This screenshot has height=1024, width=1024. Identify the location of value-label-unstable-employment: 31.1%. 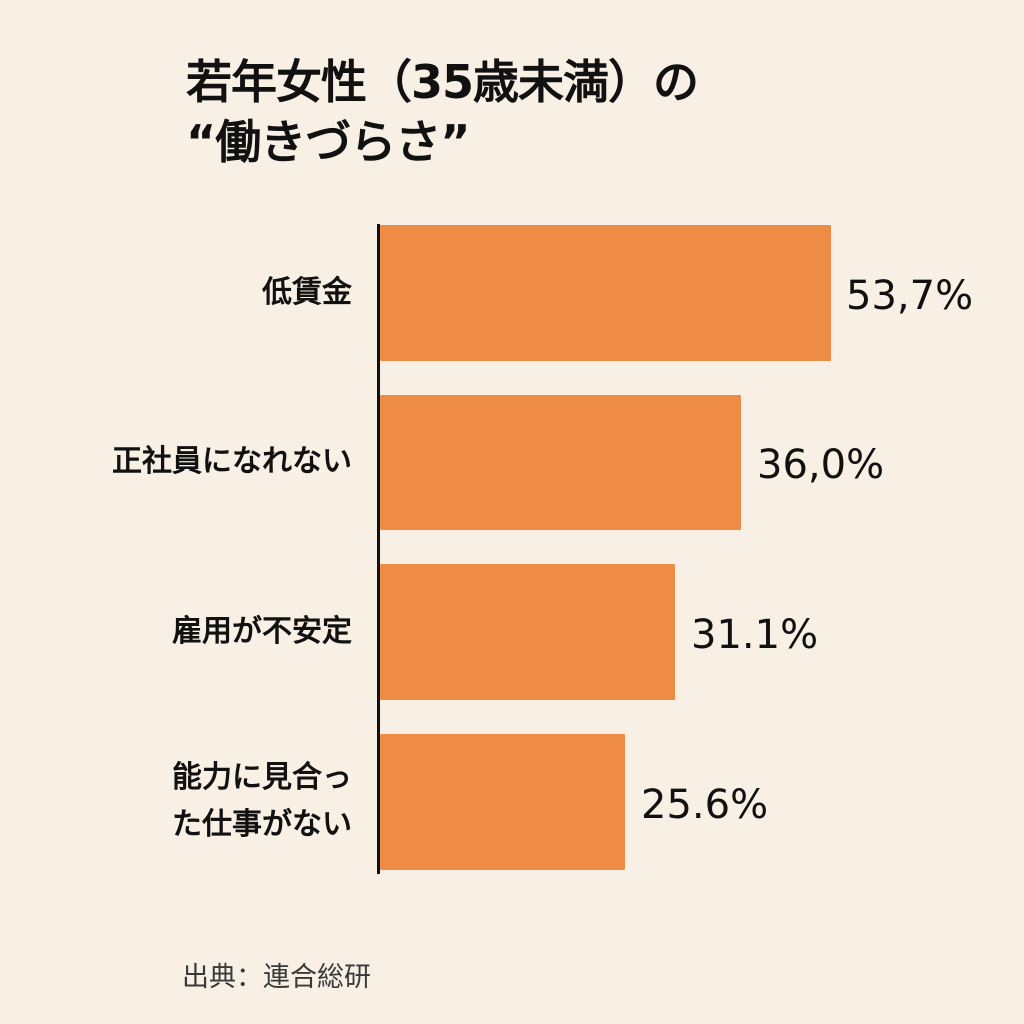
(755, 635).